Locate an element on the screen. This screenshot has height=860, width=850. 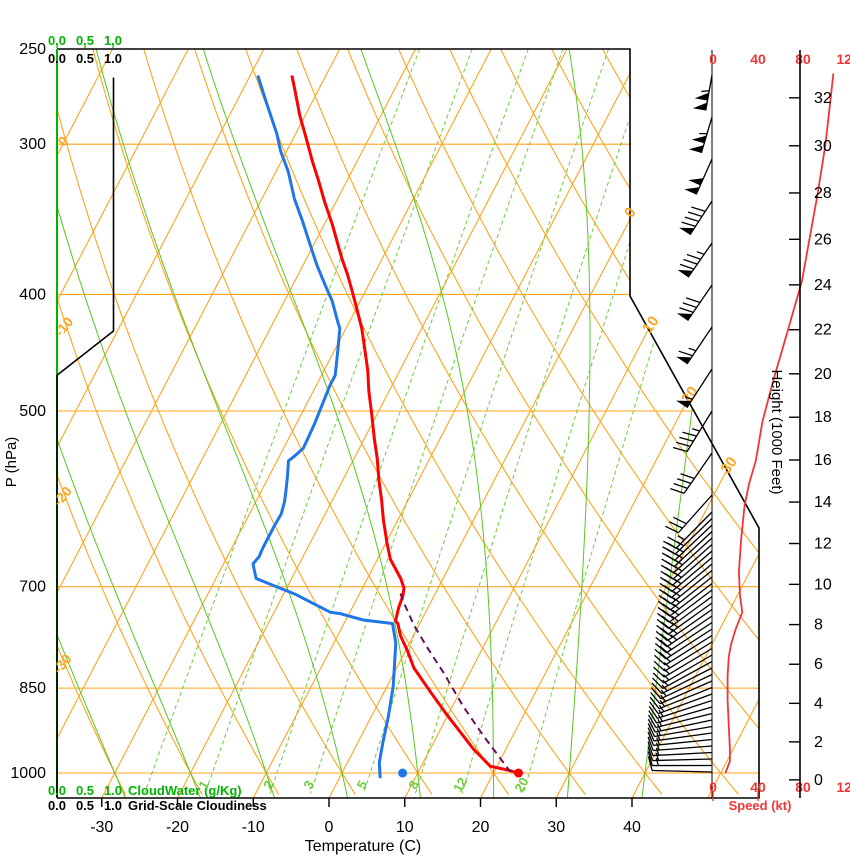
temperature-tick-label: 0 is located at coordinates (329, 827).